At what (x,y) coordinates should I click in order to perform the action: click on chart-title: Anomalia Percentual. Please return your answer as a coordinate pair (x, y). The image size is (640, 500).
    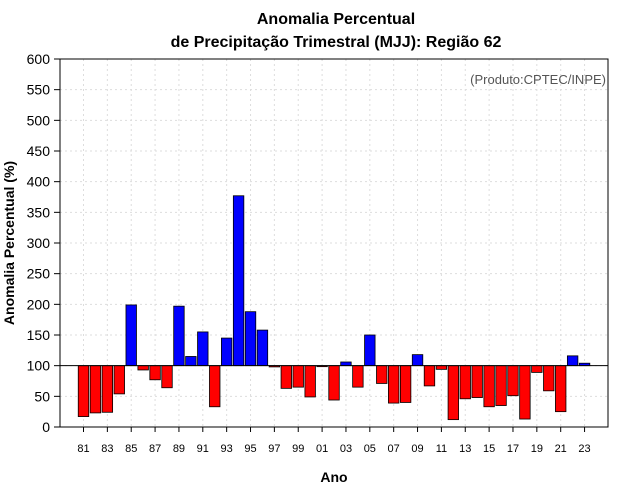
    Looking at the image, I should click on (336, 19).